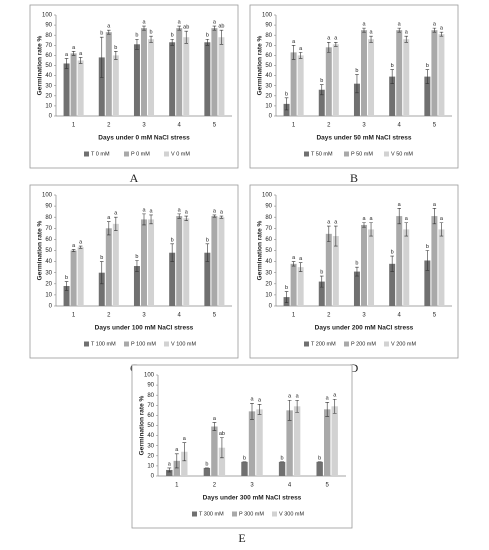 This screenshot has width=489, height=550. I want to click on y-tick-label: 60, so click(268, 240).